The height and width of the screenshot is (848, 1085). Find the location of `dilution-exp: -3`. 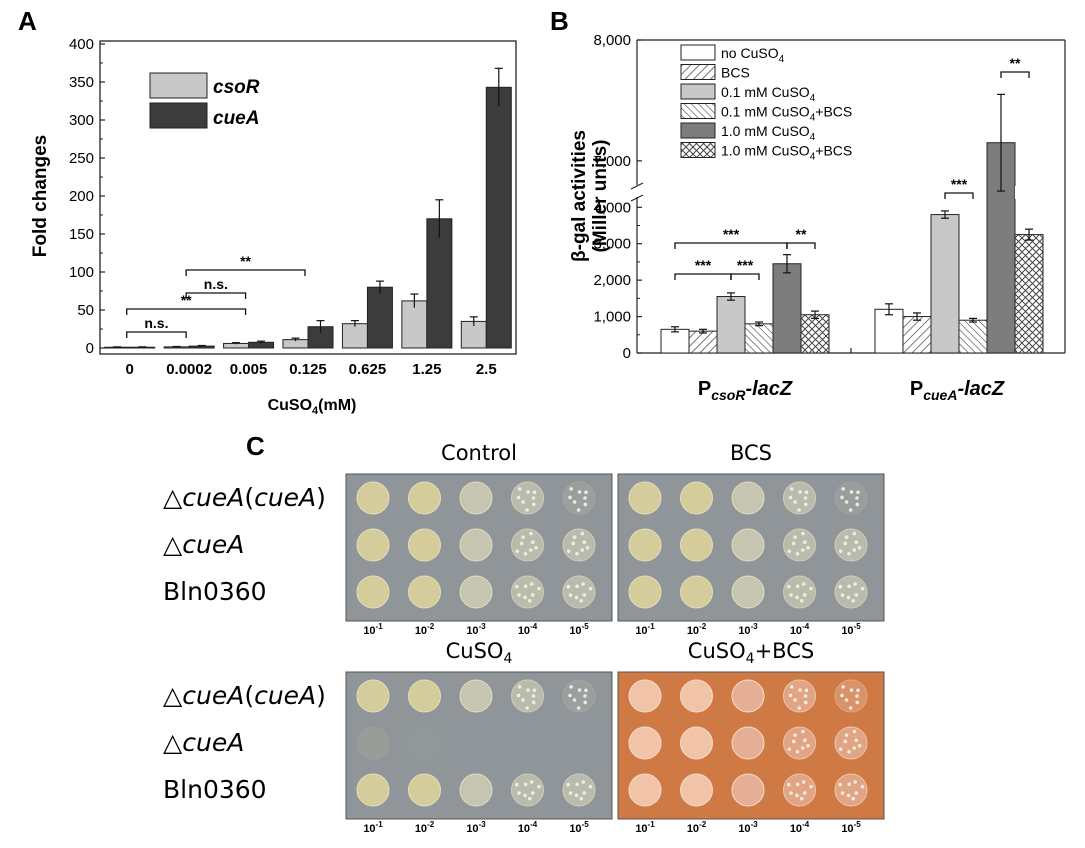

dilution-exp: -3 is located at coordinates (755, 626).